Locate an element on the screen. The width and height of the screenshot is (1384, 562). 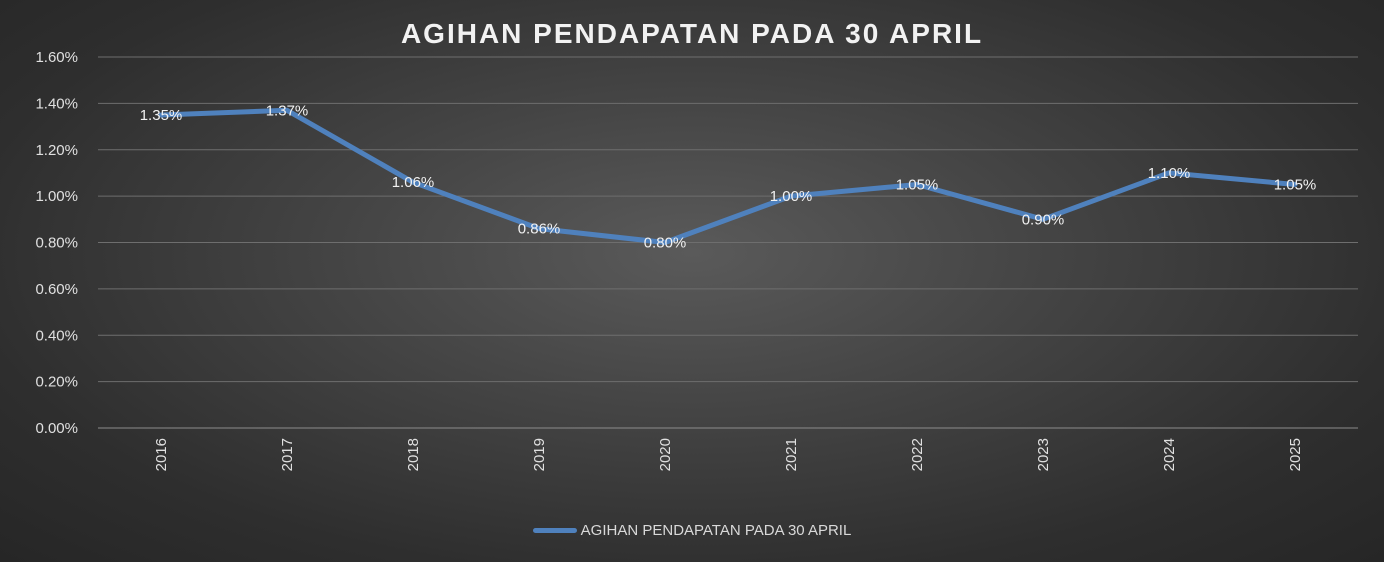
y-tick-label: 0.80% is located at coordinates (56, 243).